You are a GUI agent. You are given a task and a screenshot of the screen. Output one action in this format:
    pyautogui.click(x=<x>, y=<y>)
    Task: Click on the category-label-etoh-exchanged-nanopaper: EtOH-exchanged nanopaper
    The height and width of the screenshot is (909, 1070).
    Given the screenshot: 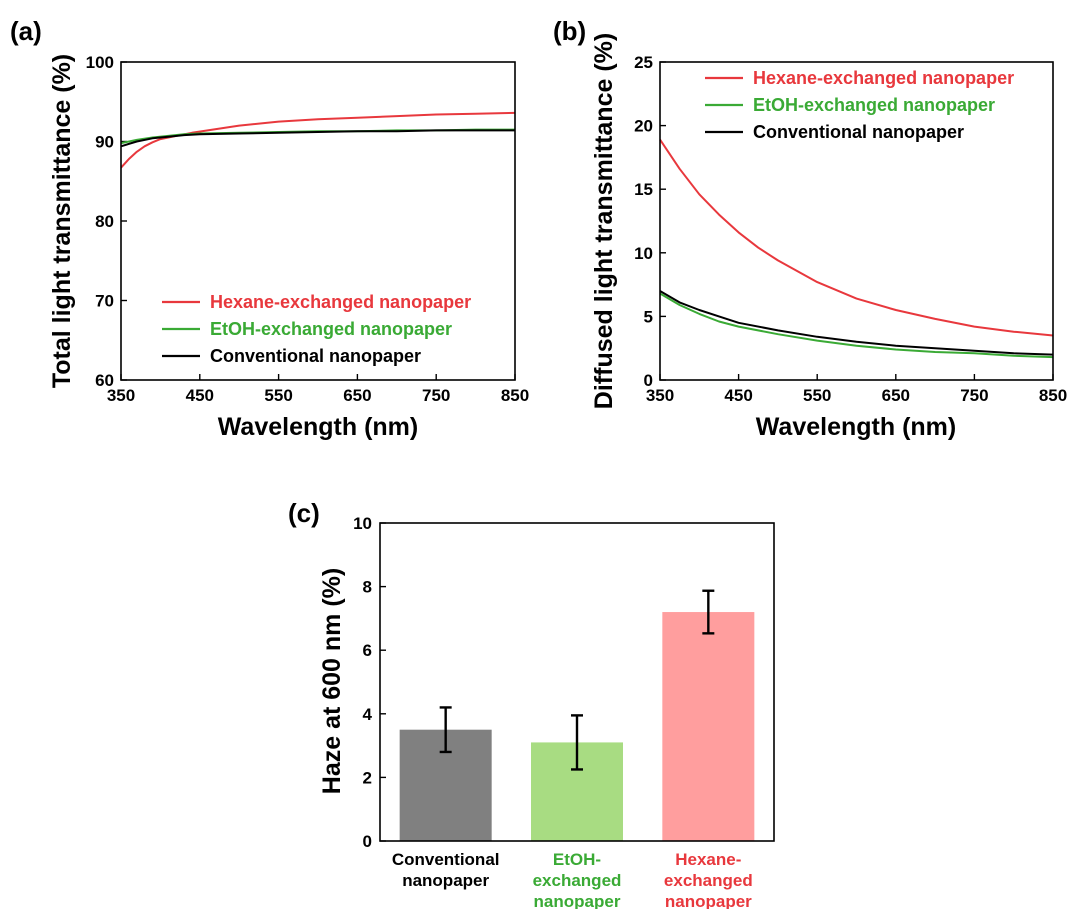 What is the action you would take?
    pyautogui.click(x=577, y=879)
    